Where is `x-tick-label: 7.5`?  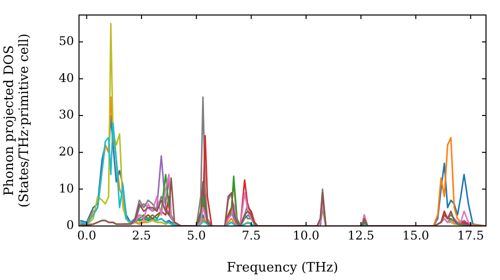
x-tick-label: 7.5 is located at coordinates (251, 235).